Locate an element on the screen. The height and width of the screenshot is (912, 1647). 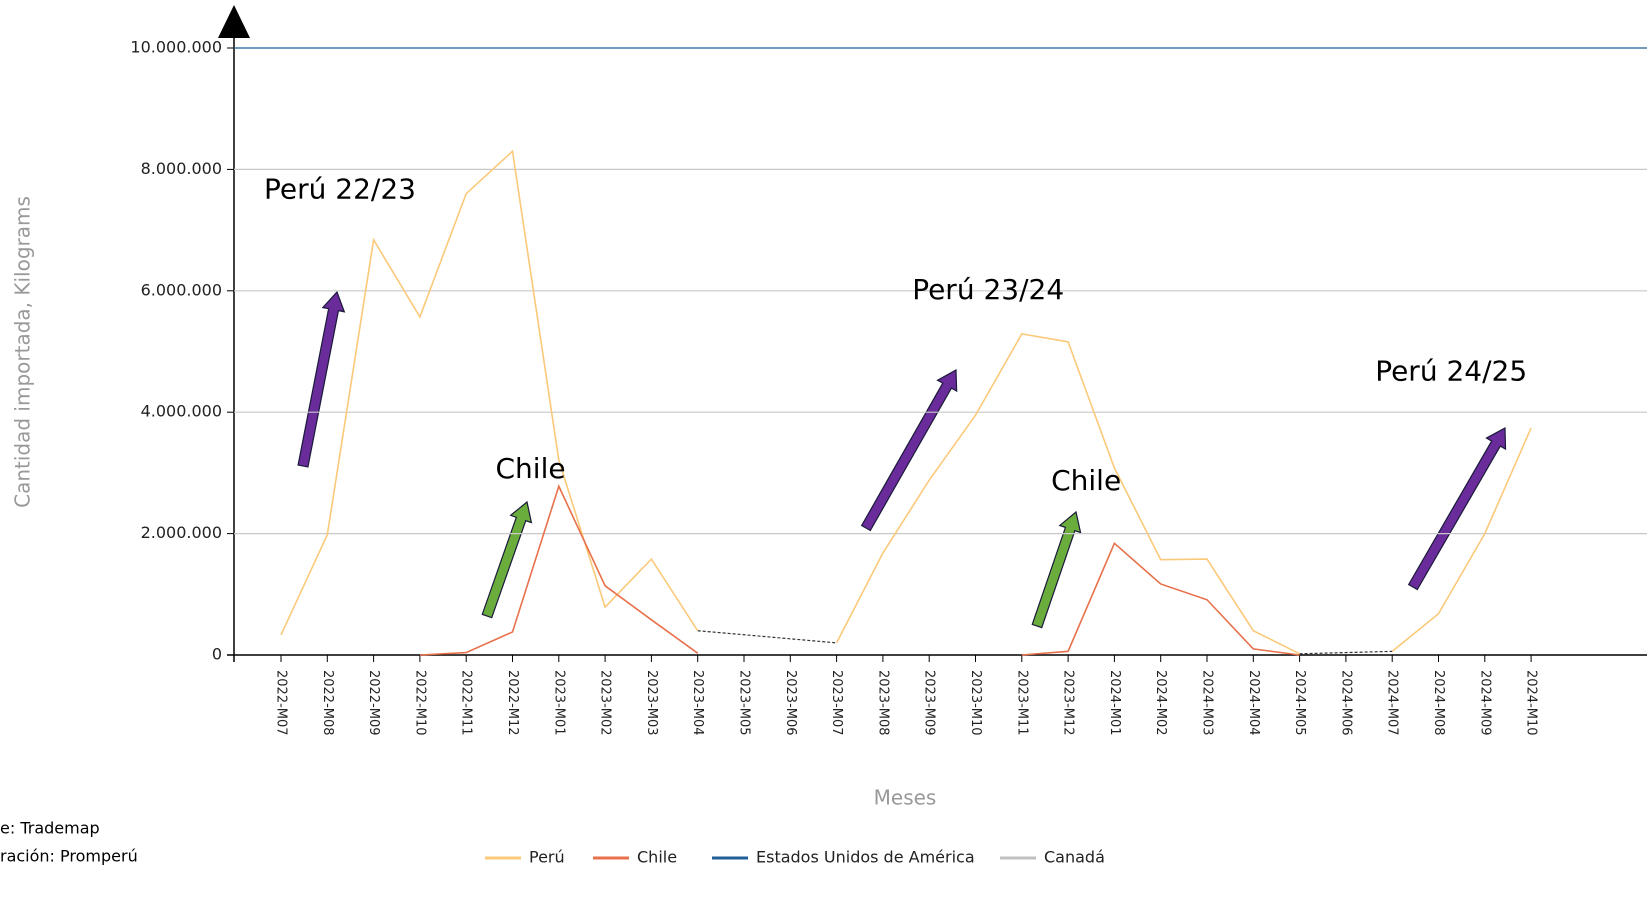
x-tick-label: 2023-M08 is located at coordinates (882, 703).